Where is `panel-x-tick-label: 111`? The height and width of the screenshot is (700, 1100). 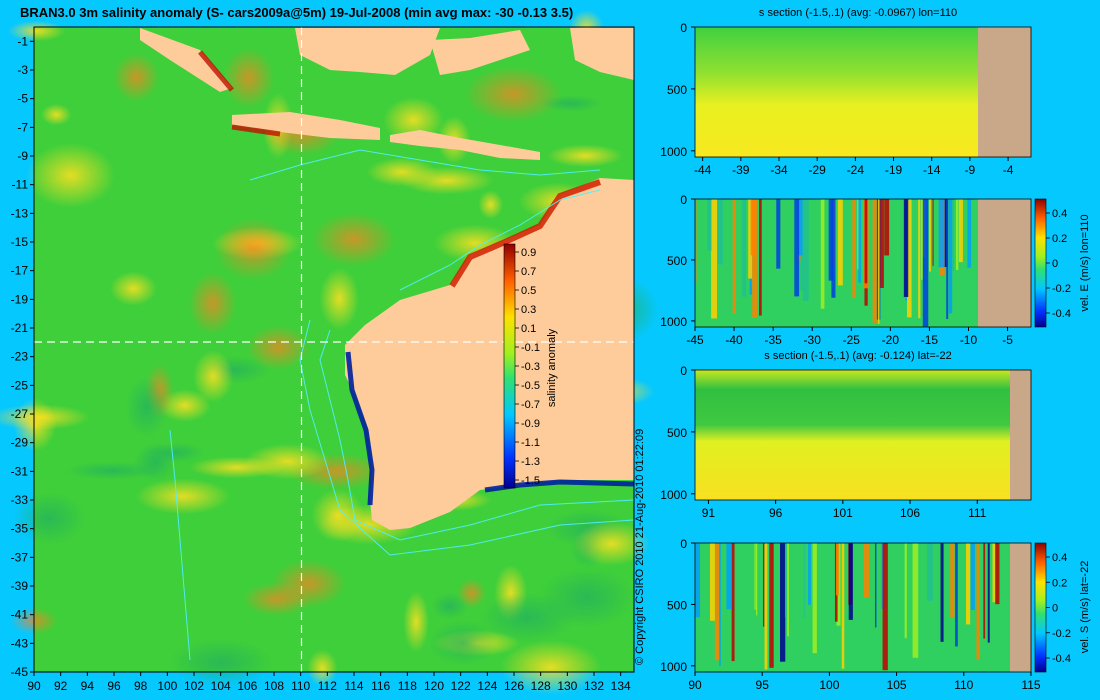 panel-x-tick-label: 111 is located at coordinates (977, 513).